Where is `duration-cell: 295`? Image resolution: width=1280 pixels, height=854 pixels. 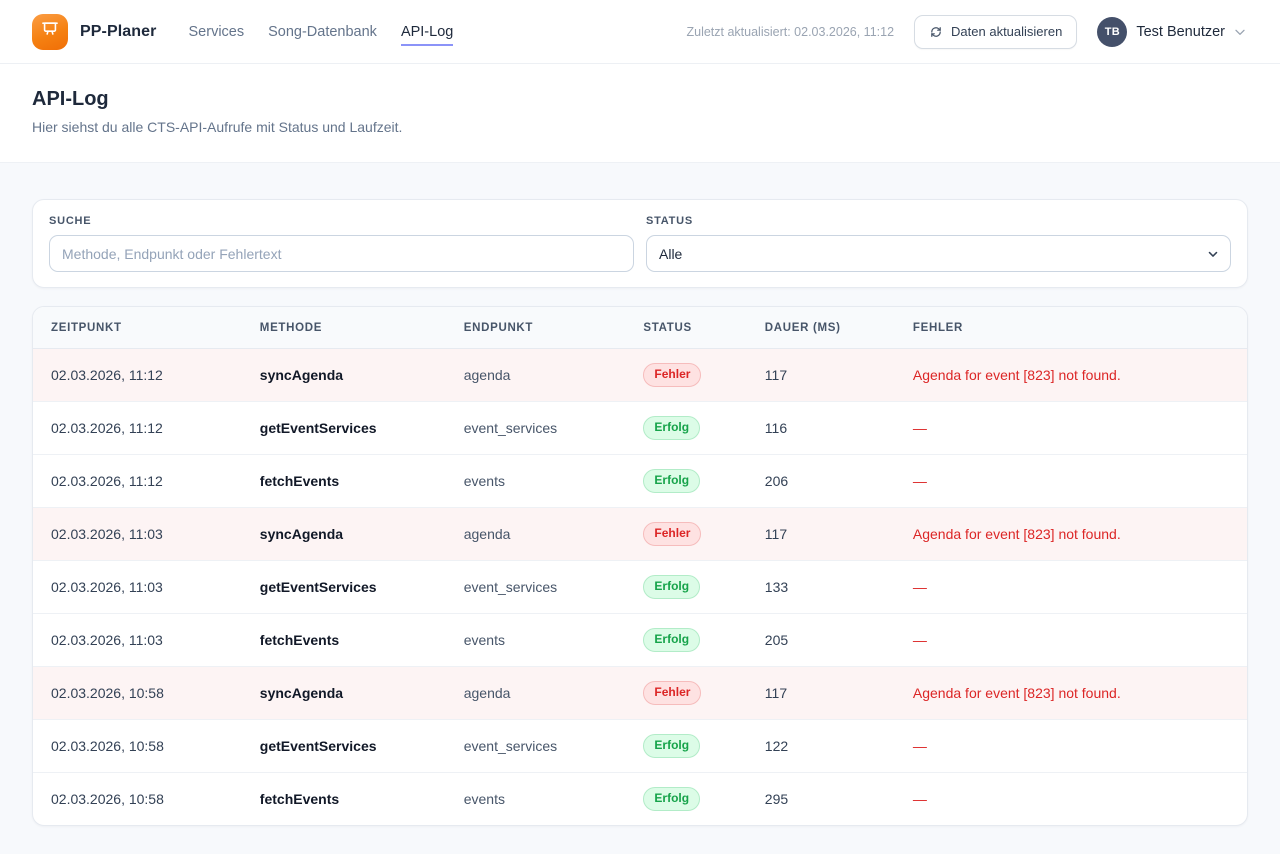
duration-cell: 295 is located at coordinates (820, 798).